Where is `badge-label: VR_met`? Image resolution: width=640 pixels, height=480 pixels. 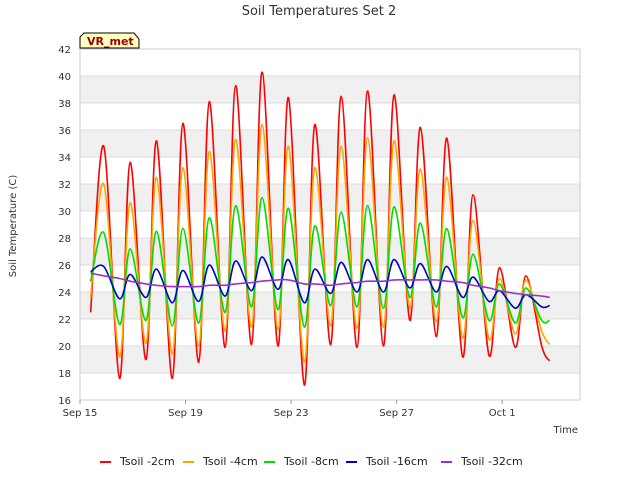 badge-label: VR_met is located at coordinates (110, 41).